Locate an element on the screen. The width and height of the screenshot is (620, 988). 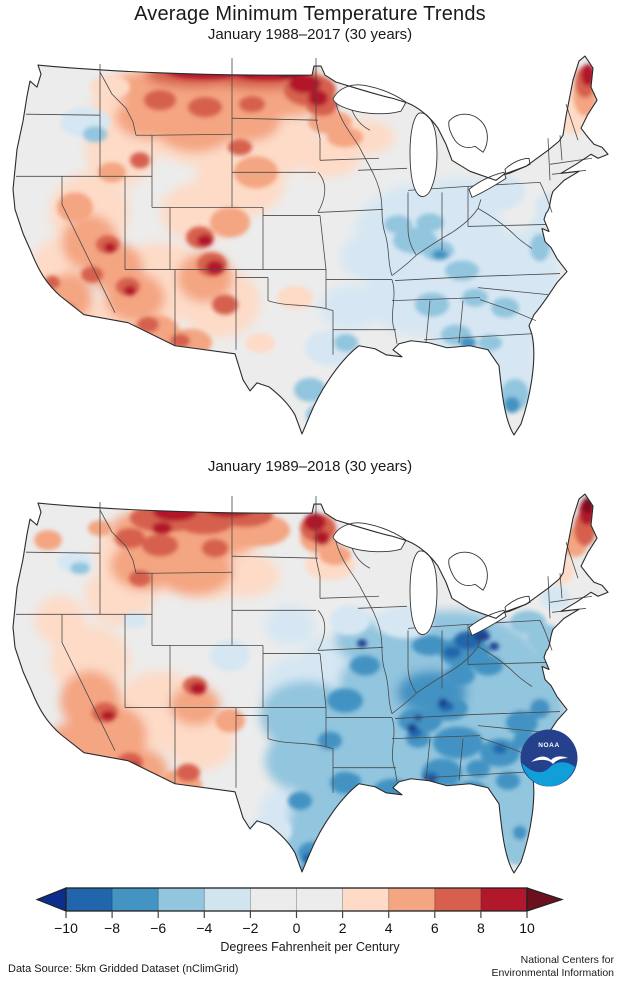
map1-subtitle: January 1988–2017 (30 years) is located at coordinates (310, 34).